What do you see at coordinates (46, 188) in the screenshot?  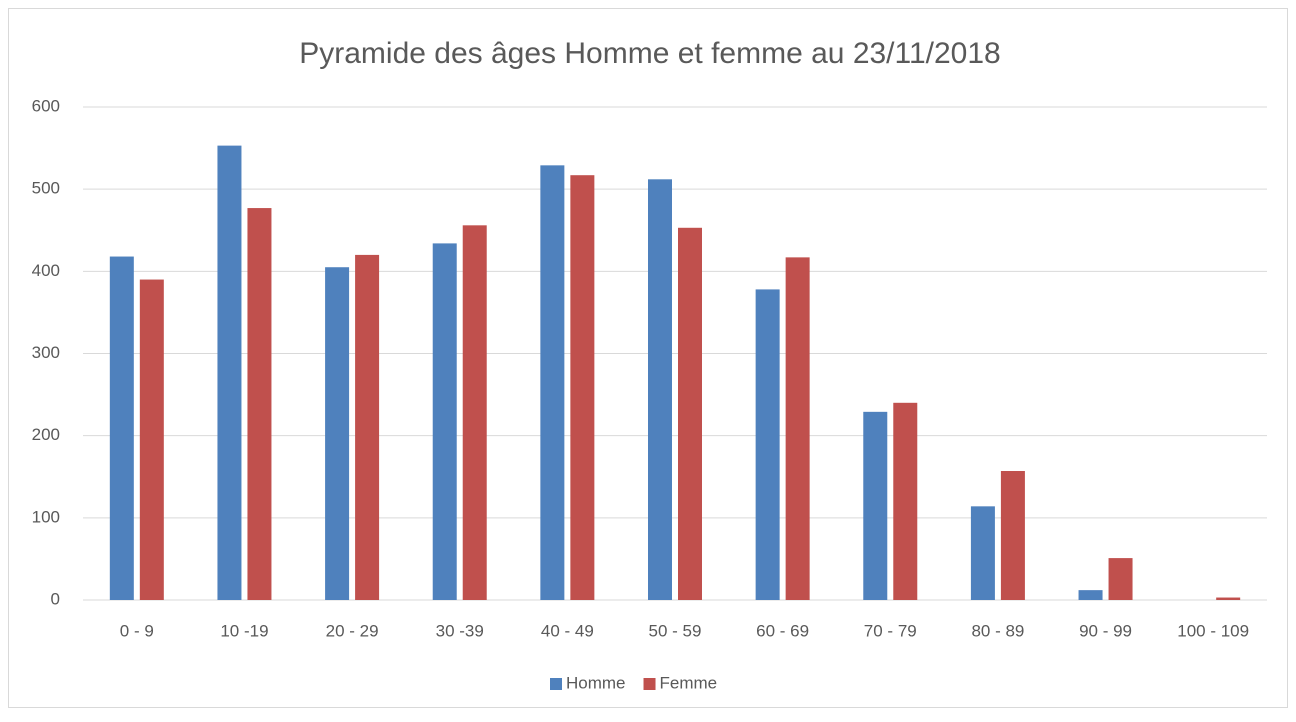 I see `y-tick-label: 500` at bounding box center [46, 188].